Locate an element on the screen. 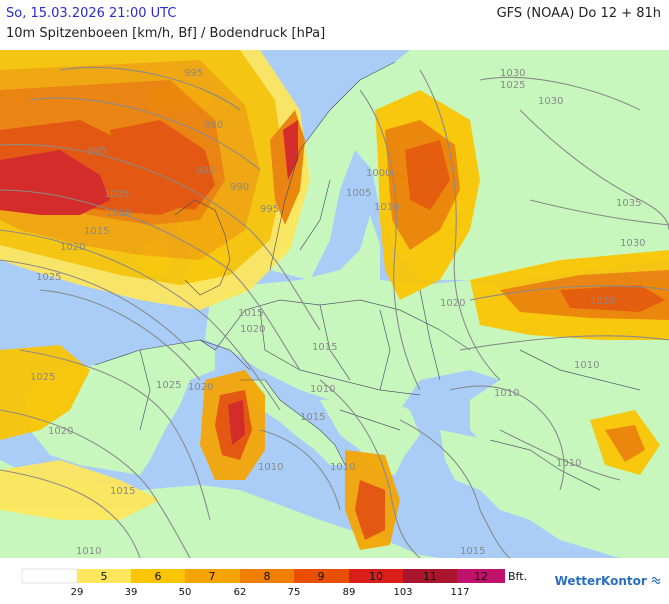  legend-bft-label: 7 is located at coordinates (212, 576).